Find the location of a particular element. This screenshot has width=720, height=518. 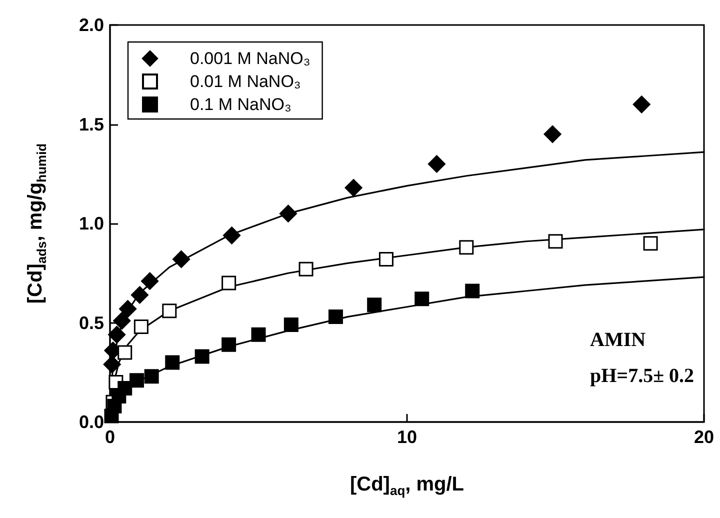

x-tick-label: 10 is located at coordinates (407, 437).